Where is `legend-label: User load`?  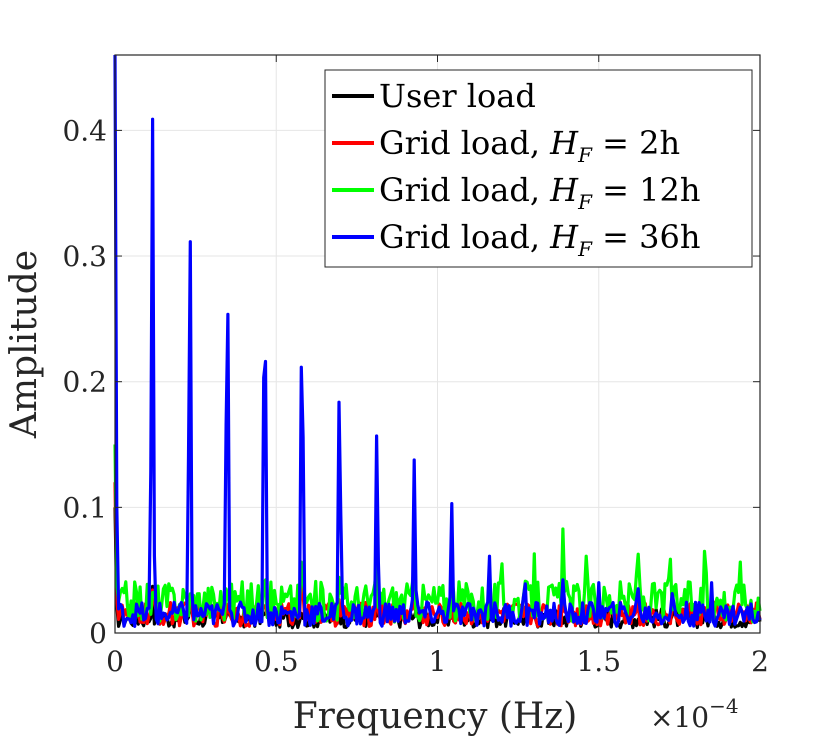 legend-label: User load is located at coordinates (457, 96).